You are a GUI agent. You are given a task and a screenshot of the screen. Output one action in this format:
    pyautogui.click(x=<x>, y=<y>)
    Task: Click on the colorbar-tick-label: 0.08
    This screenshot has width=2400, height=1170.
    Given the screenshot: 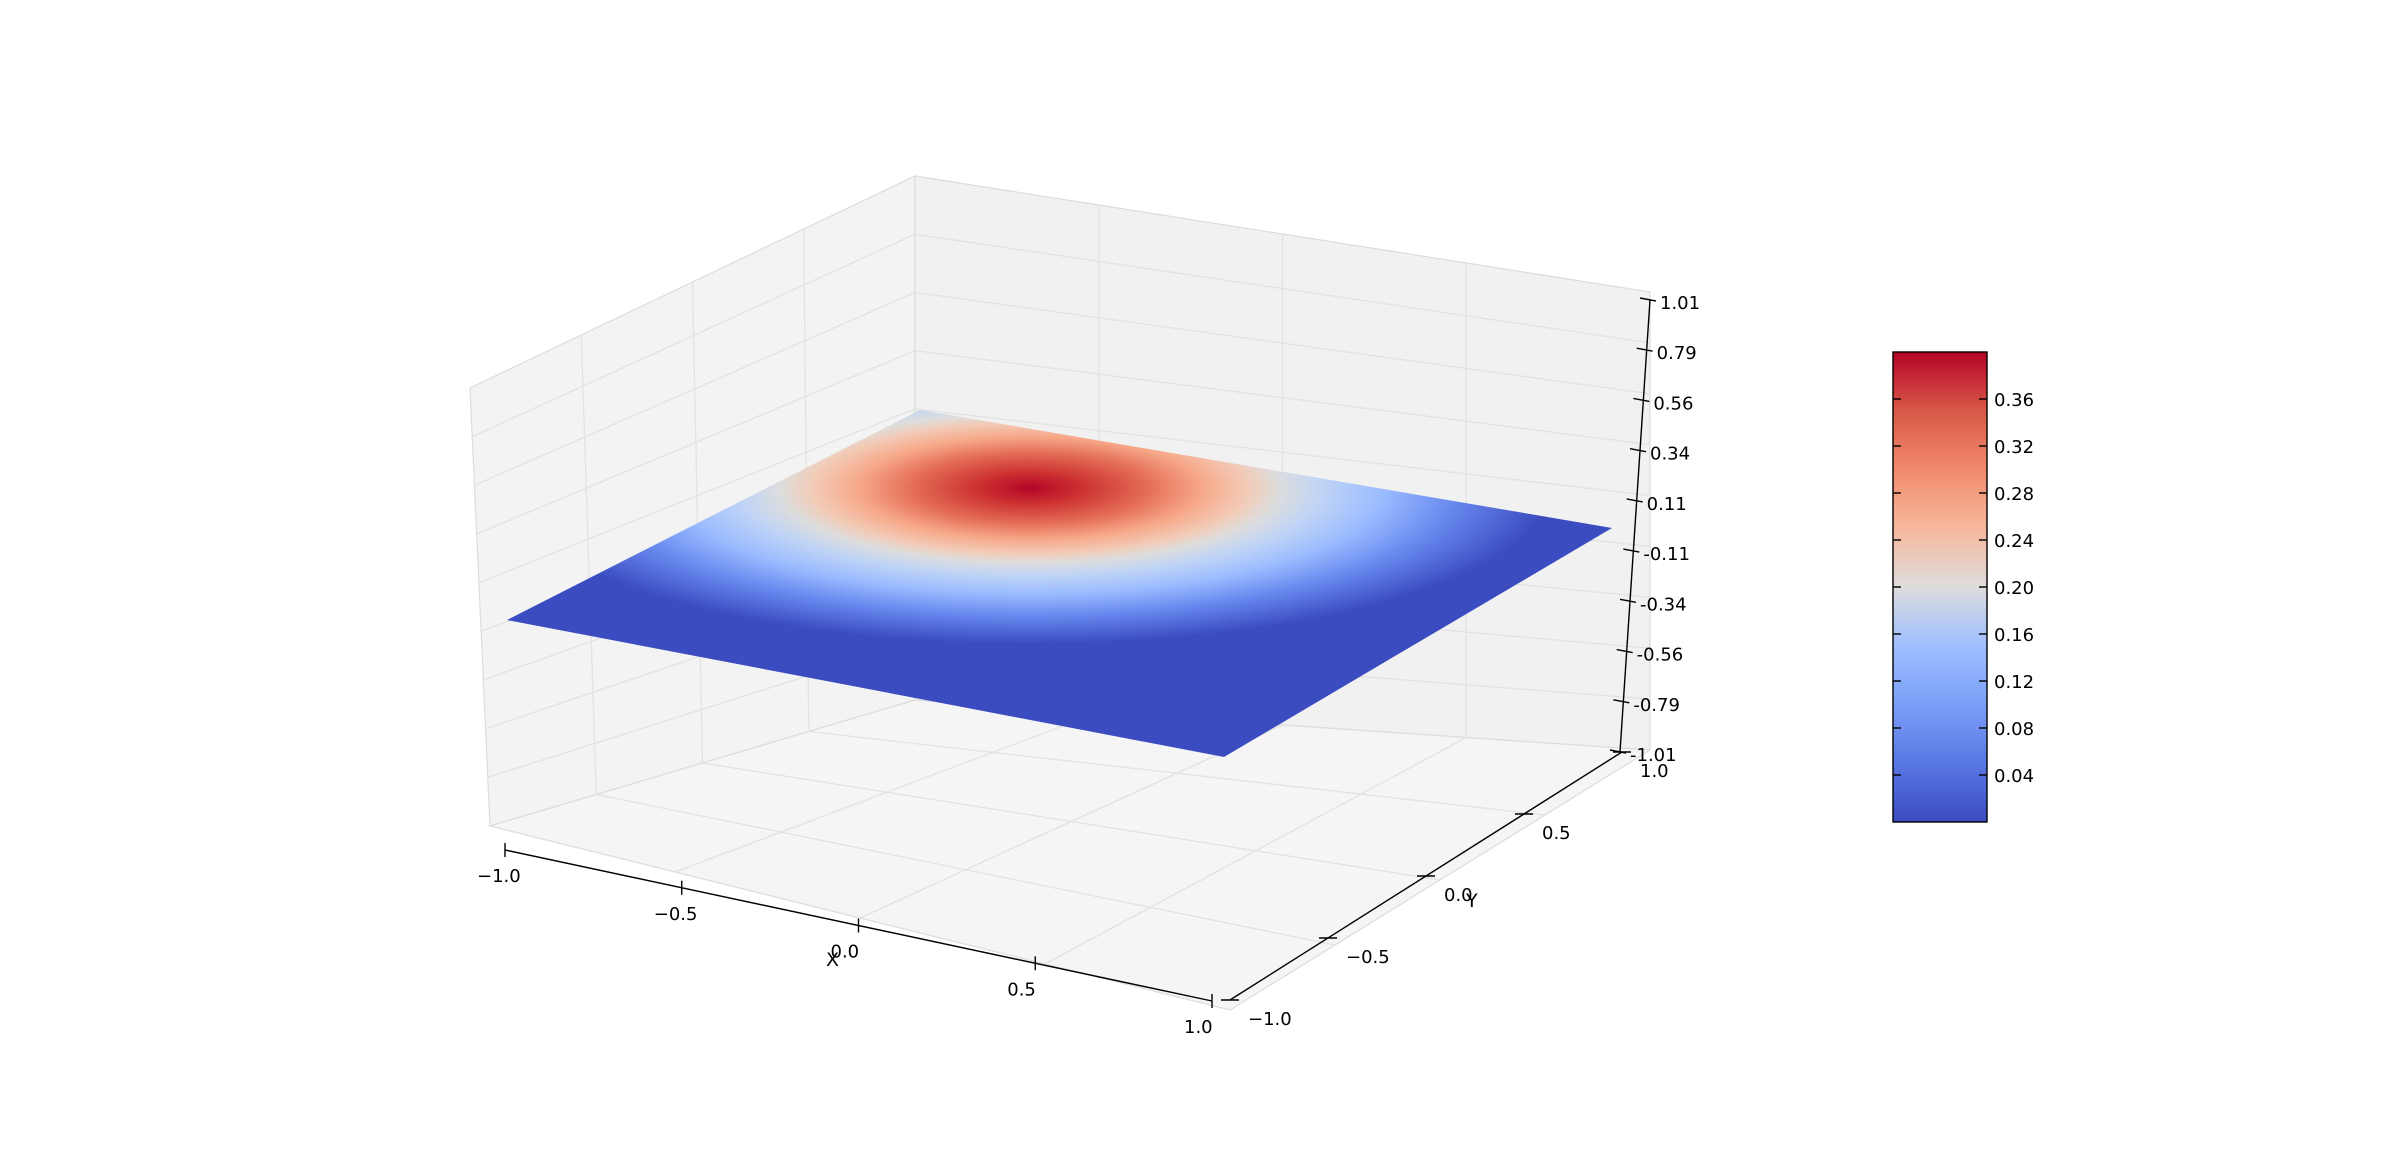 What is the action you would take?
    pyautogui.click(x=2014, y=729)
    